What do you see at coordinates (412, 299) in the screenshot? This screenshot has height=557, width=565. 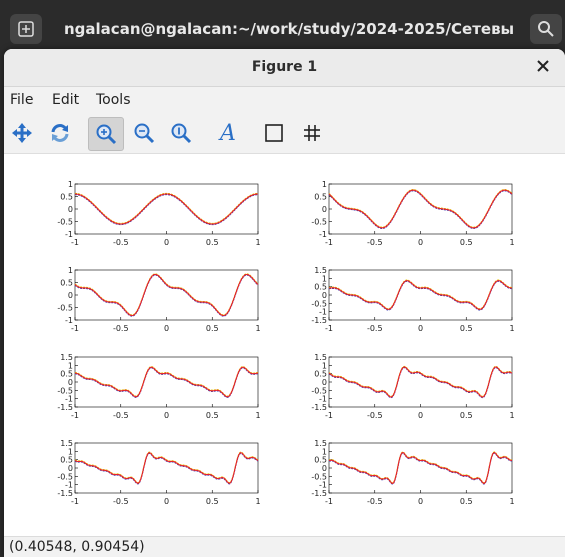 I see `subplot-4: 1.510.50-0.5-1-1.5-1 -0.5 0 0.5 1` at bounding box center [412, 299].